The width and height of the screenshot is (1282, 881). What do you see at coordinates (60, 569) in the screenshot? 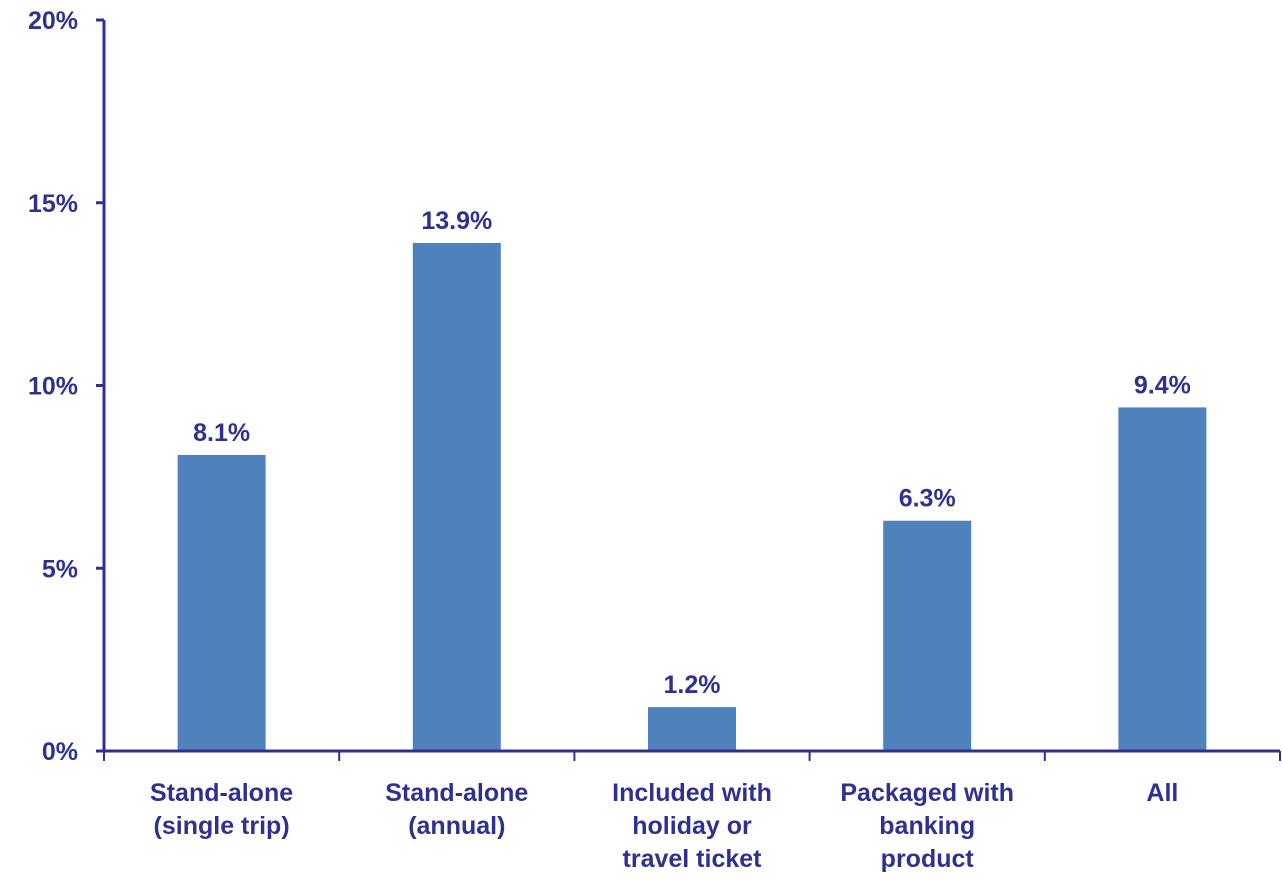
I see `y-tick-label-5: 5%` at bounding box center [60, 569].